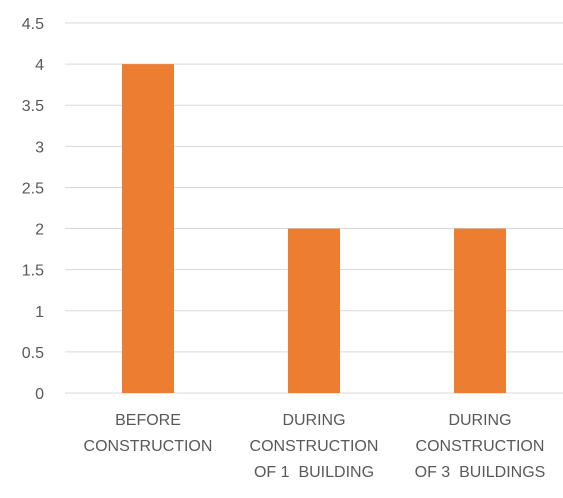 The height and width of the screenshot is (498, 563). What do you see at coordinates (148, 433) in the screenshot?
I see `x-category-label: BEFORE CONSTRUCTION` at bounding box center [148, 433].